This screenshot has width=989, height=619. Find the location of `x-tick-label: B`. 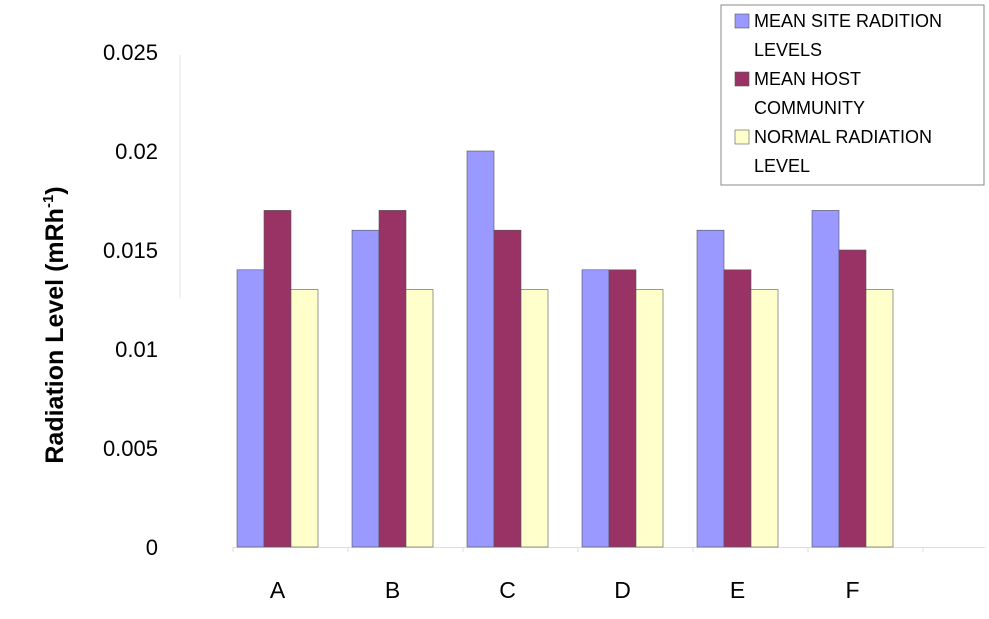

x-tick-label: B is located at coordinates (392, 590).